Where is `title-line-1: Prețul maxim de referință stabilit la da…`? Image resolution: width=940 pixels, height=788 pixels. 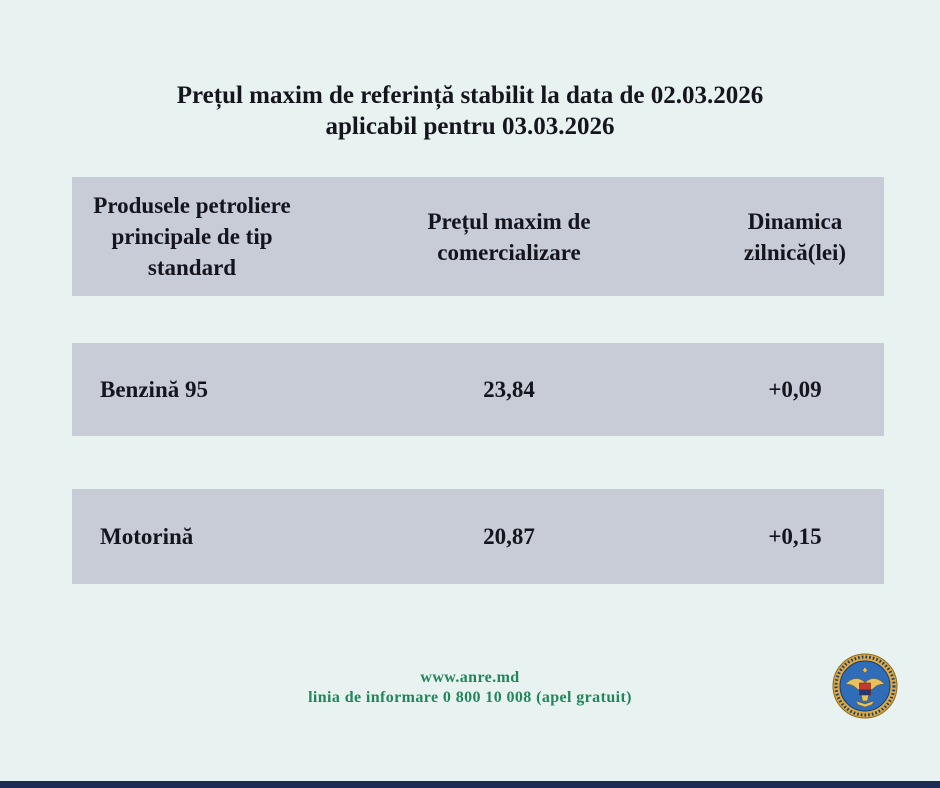 title-line-1: Prețul maxim de referință stabilit la da… is located at coordinates (470, 95).